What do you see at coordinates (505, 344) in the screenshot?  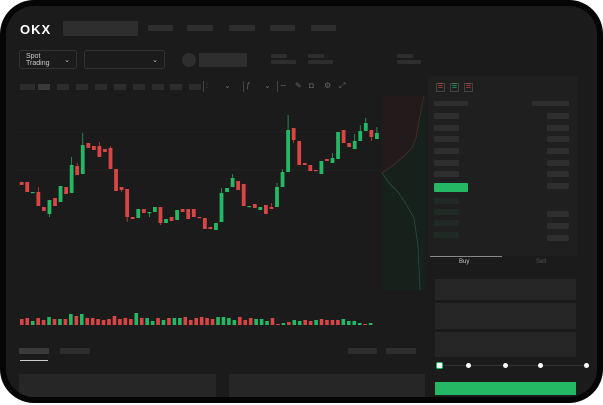 I see `total-input` at bounding box center [505, 344].